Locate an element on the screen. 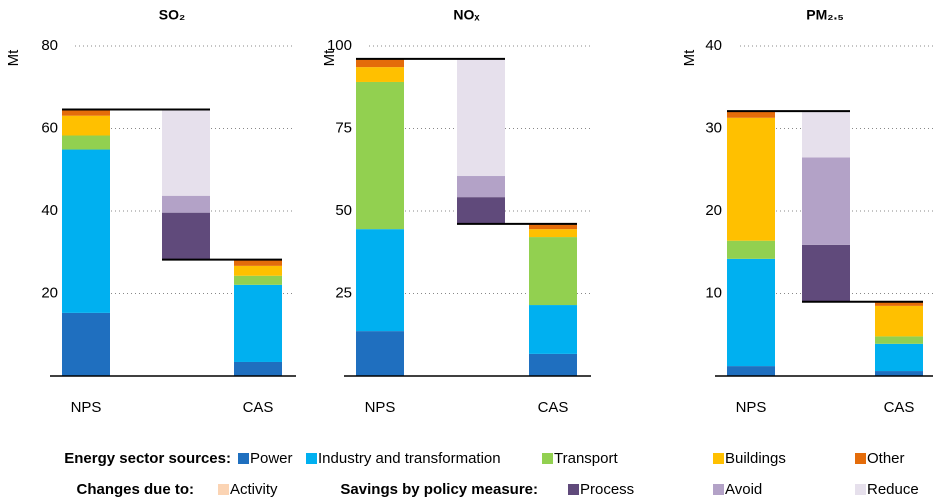 This screenshot has height=502, width=933. legend-label: Power is located at coordinates (271, 458).